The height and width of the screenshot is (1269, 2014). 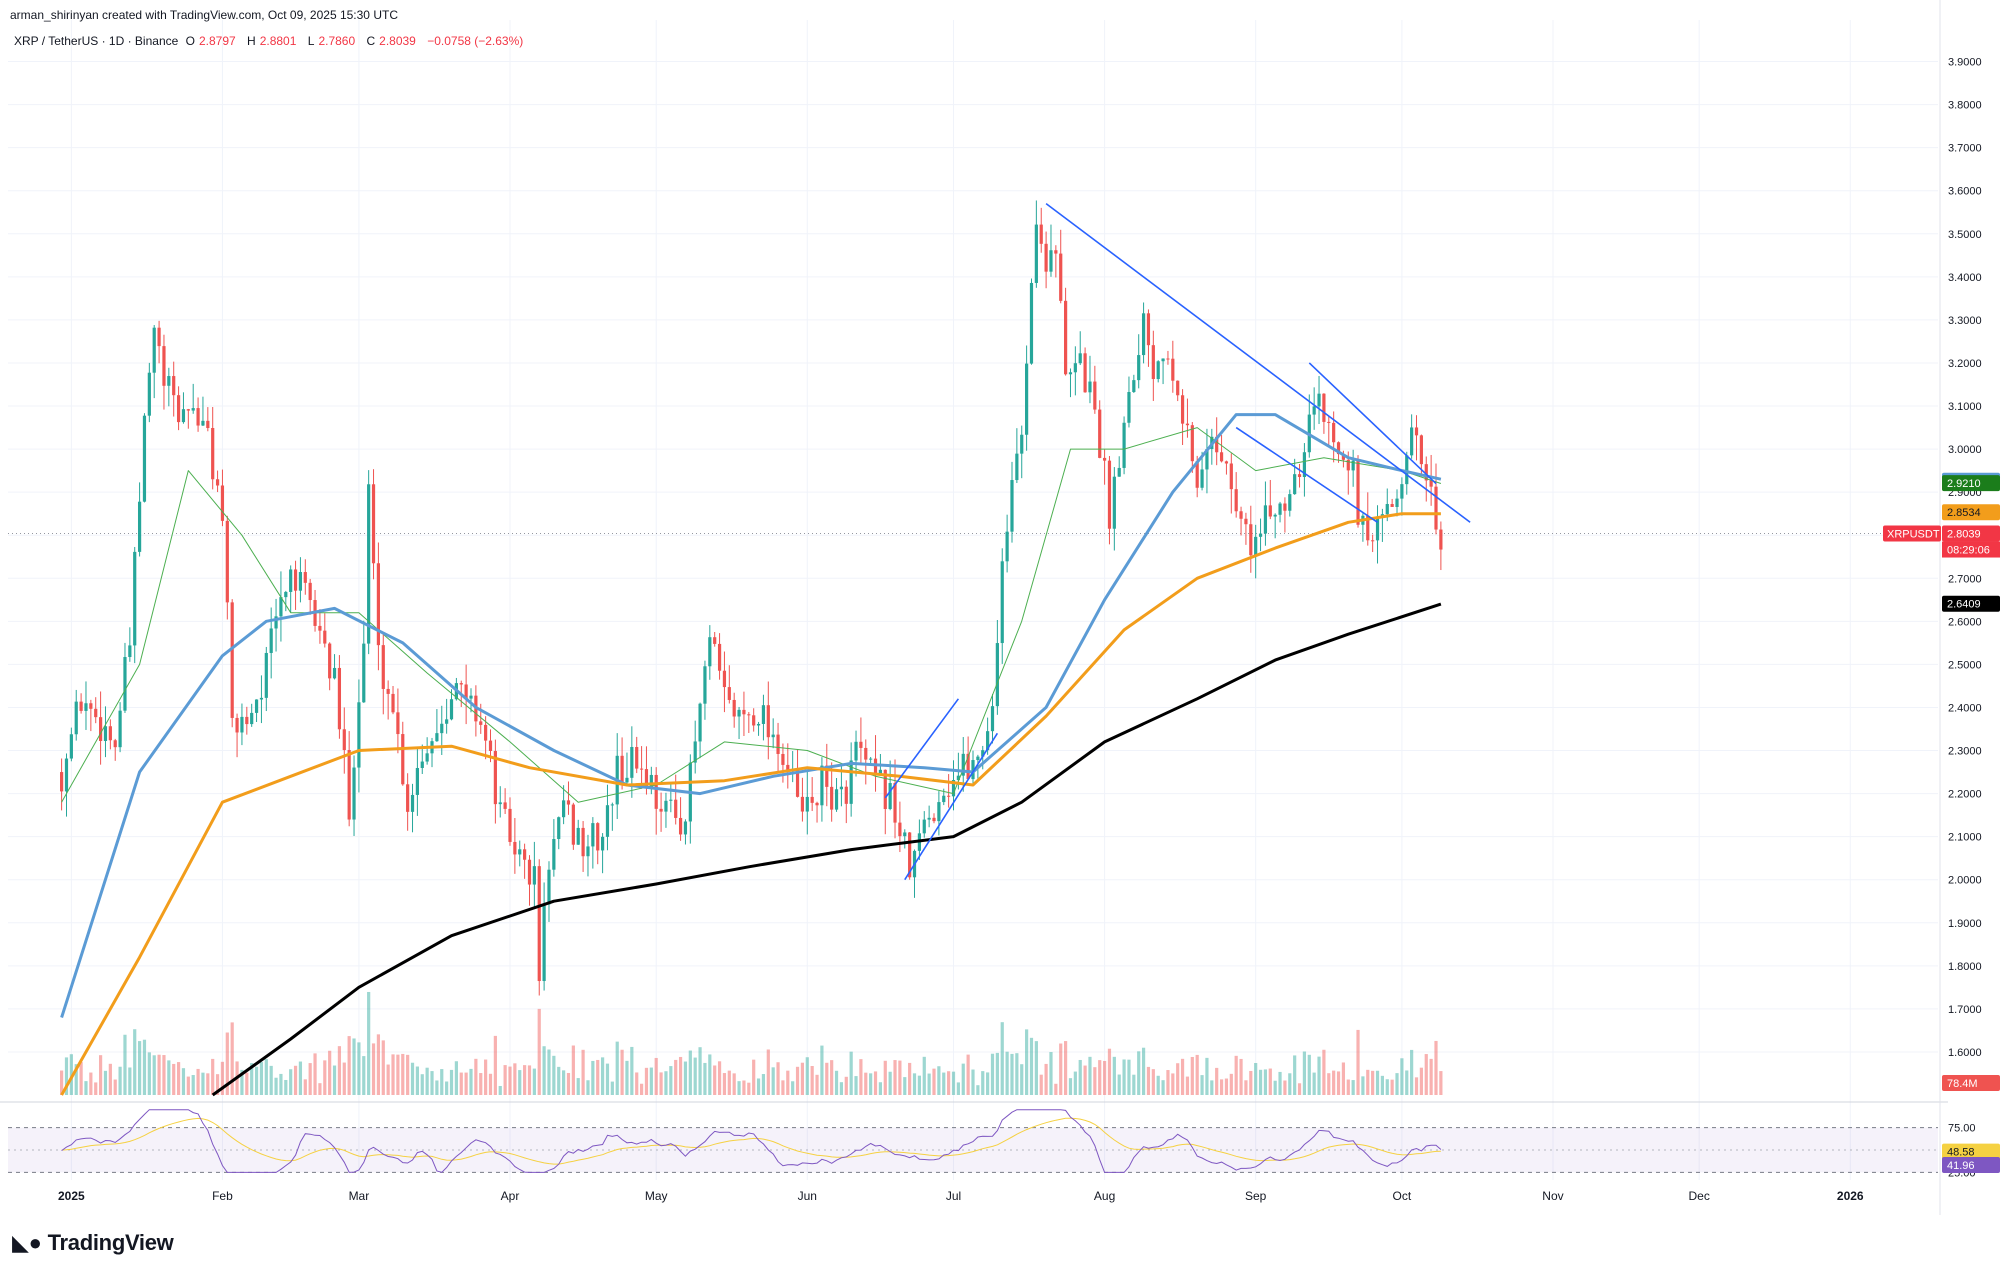 What do you see at coordinates (93, 1242) in the screenshot?
I see `tradingview-logo: ◣● TradingView` at bounding box center [93, 1242].